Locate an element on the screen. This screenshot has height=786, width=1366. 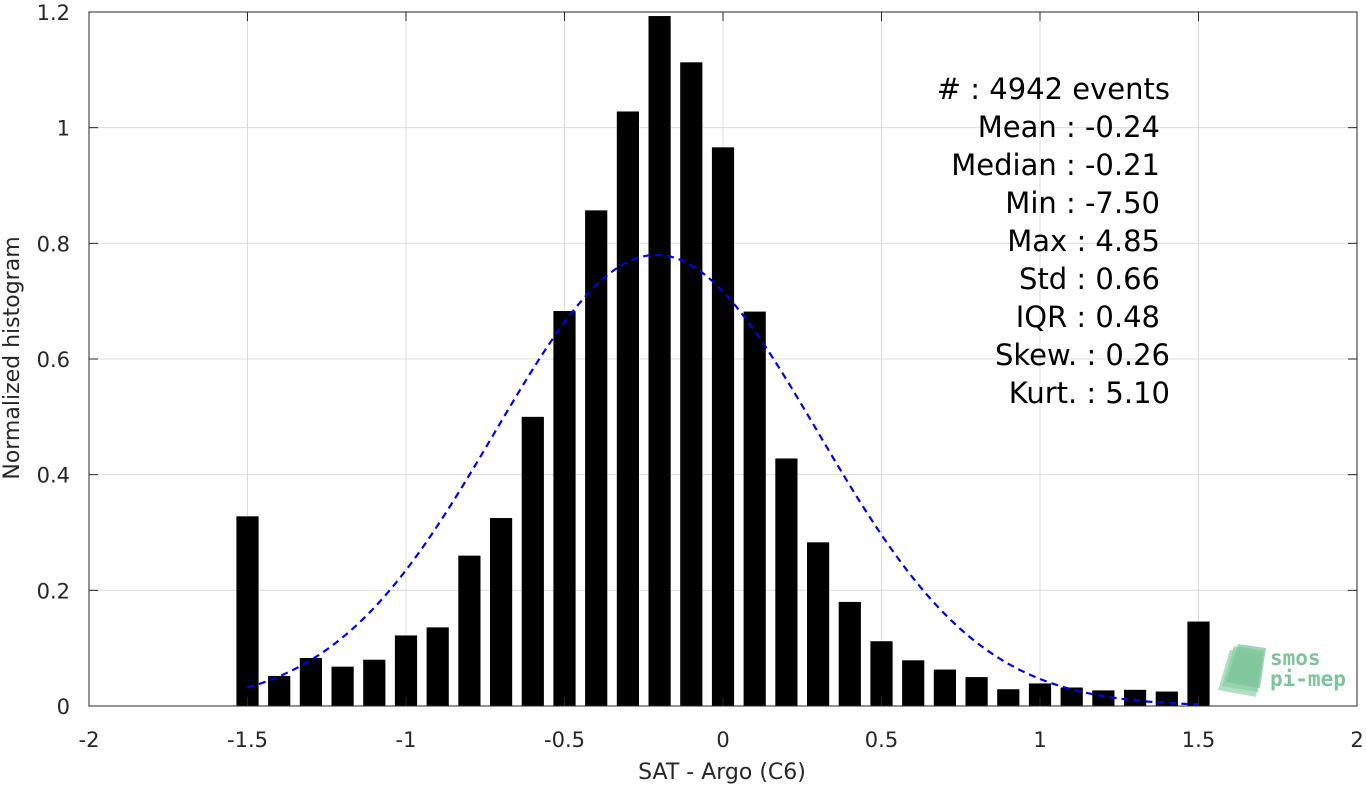
logo-layers-icon is located at coordinates (1242, 670).